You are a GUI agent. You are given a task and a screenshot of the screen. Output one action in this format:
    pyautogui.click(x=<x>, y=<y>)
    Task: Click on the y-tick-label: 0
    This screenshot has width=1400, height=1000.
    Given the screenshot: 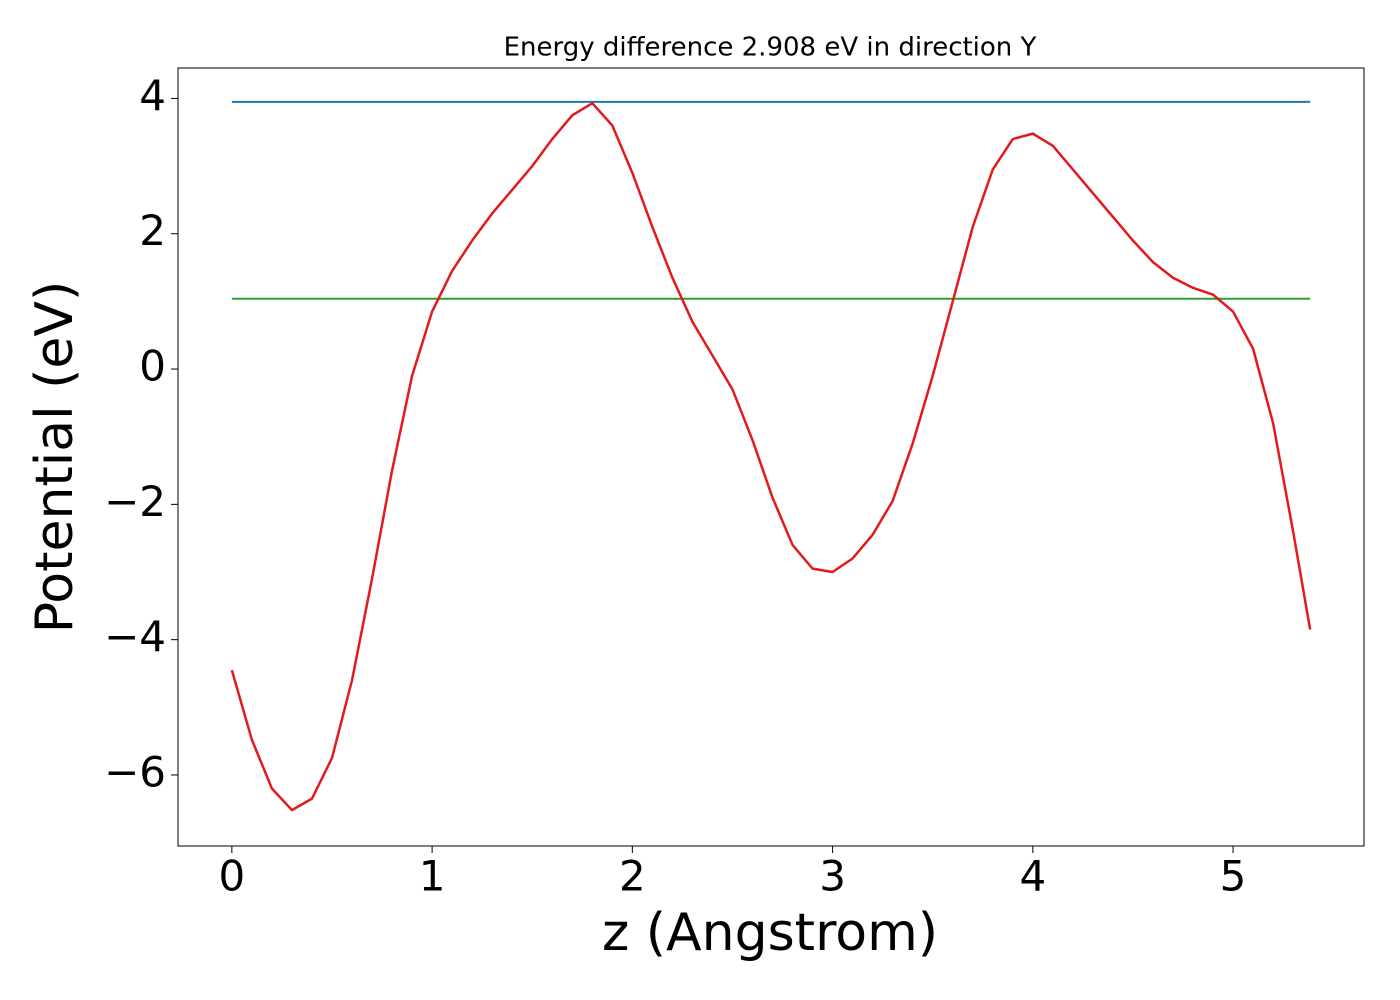 What is the action you would take?
    pyautogui.click(x=152, y=366)
    